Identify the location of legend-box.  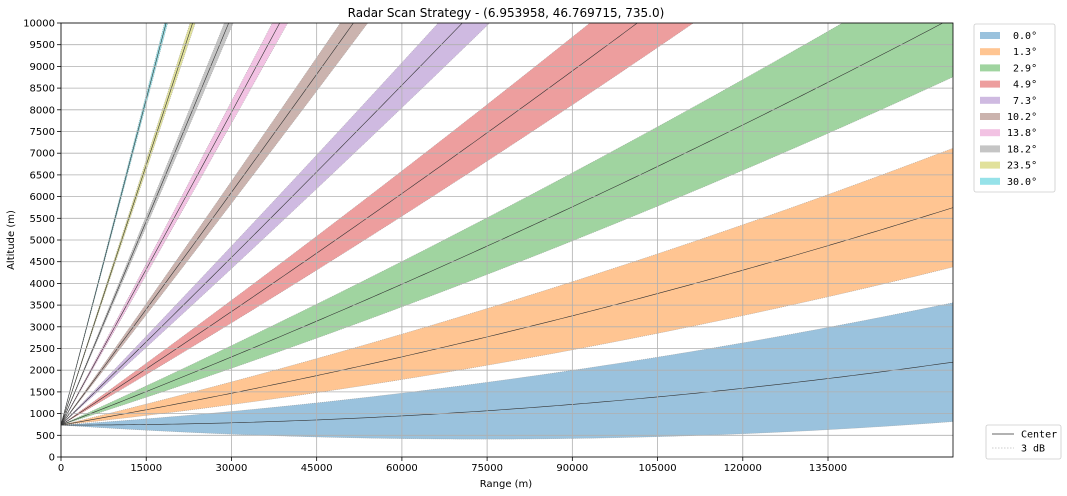
(1014, 108).